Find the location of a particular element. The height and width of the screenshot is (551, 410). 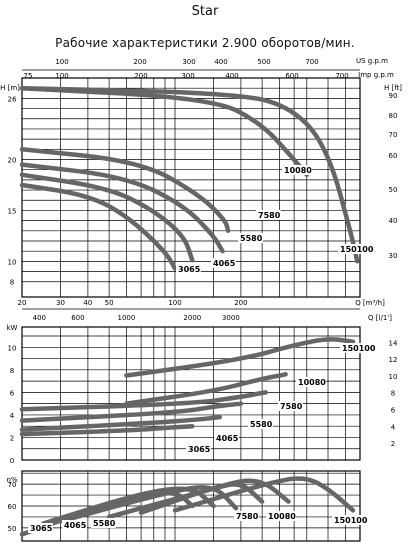

power-label-10080-bg is located at coordinates (311, 382).